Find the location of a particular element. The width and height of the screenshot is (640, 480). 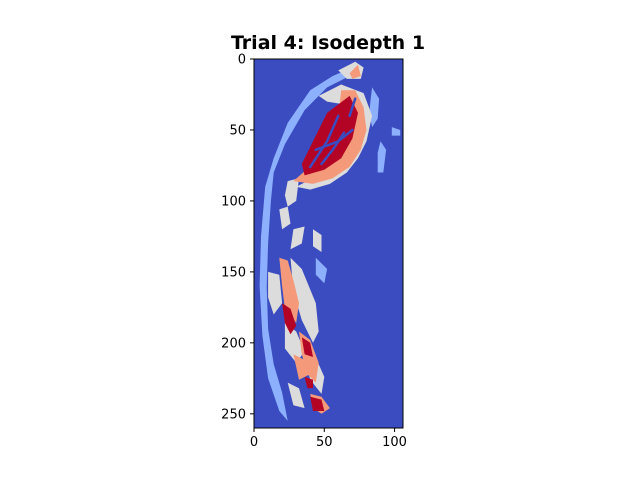

y-tick-label: 0 is located at coordinates (242, 60).